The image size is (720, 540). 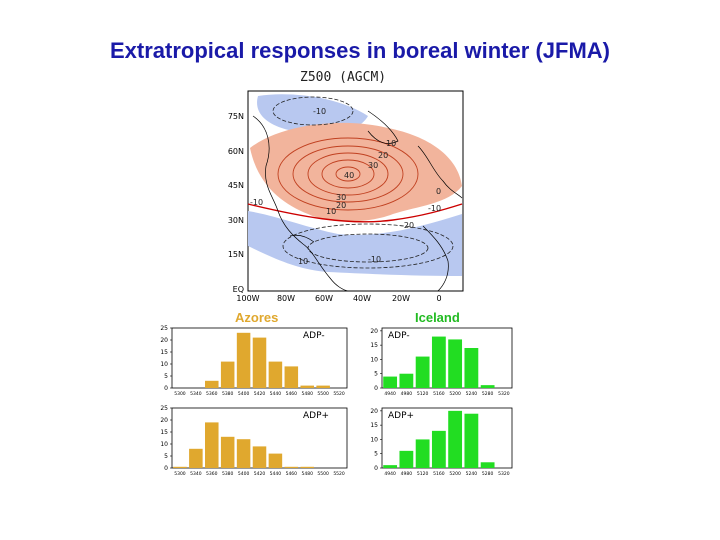 What do you see at coordinates (323, 394) in the screenshot?
I see `x-tick-label: 5500` at bounding box center [323, 394].